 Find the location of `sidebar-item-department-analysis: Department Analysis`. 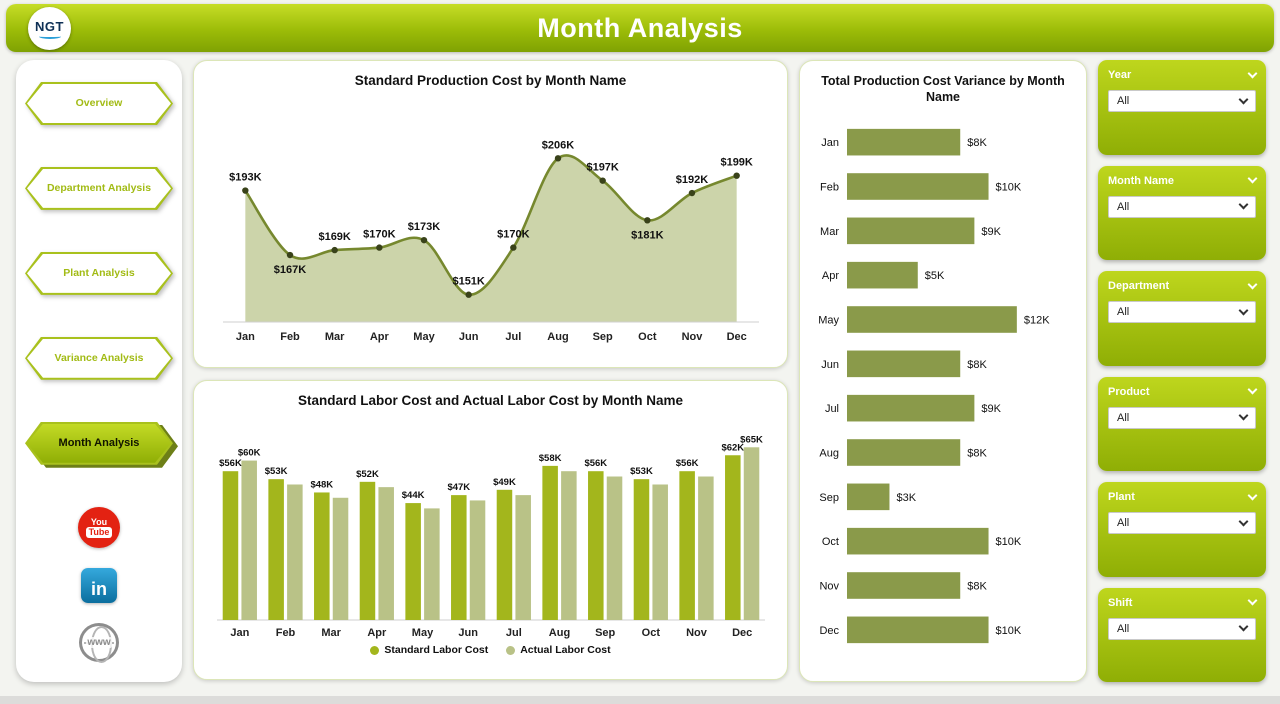

sidebar-item-department-analysis: Department Analysis is located at coordinates (99, 188).